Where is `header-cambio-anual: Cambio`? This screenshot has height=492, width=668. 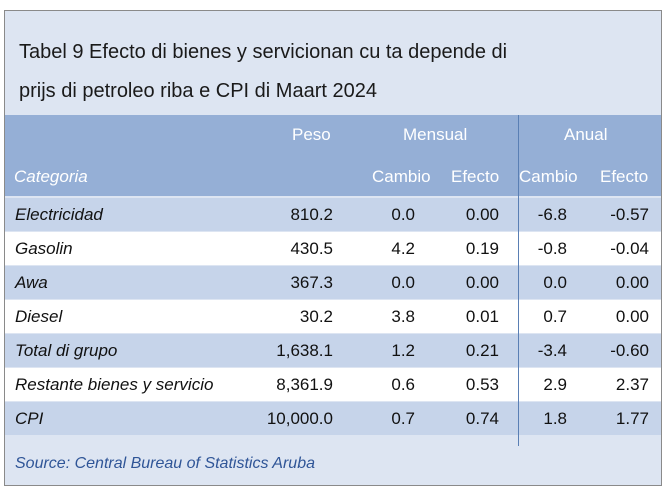 header-cambio-anual: Cambio is located at coordinates (548, 176).